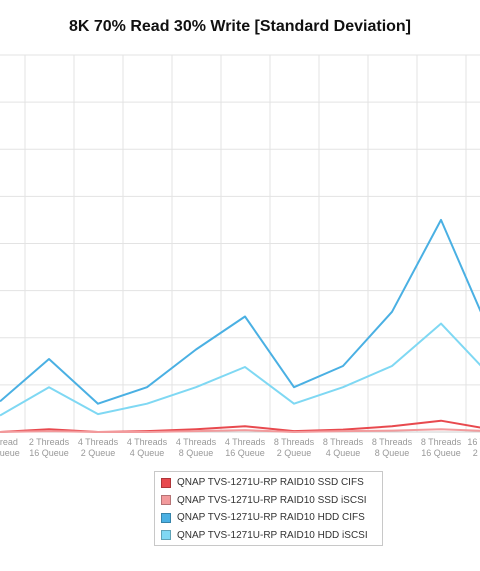 Image resolution: width=480 pixels, height=571 pixels. I want to click on x-tick-label: 1 Thread16 Queue, so click(10, 447).